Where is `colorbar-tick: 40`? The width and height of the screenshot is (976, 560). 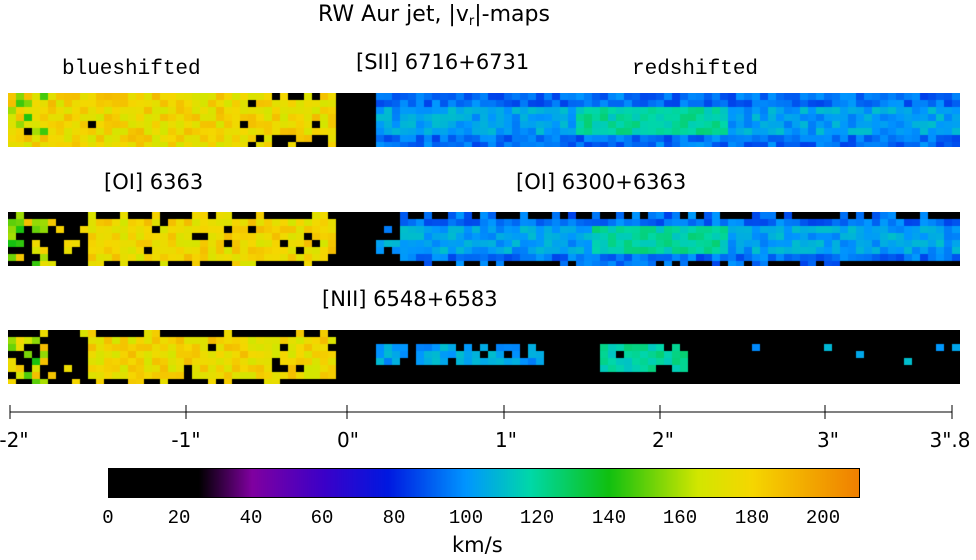 colorbar-tick: 40 is located at coordinates (251, 518).